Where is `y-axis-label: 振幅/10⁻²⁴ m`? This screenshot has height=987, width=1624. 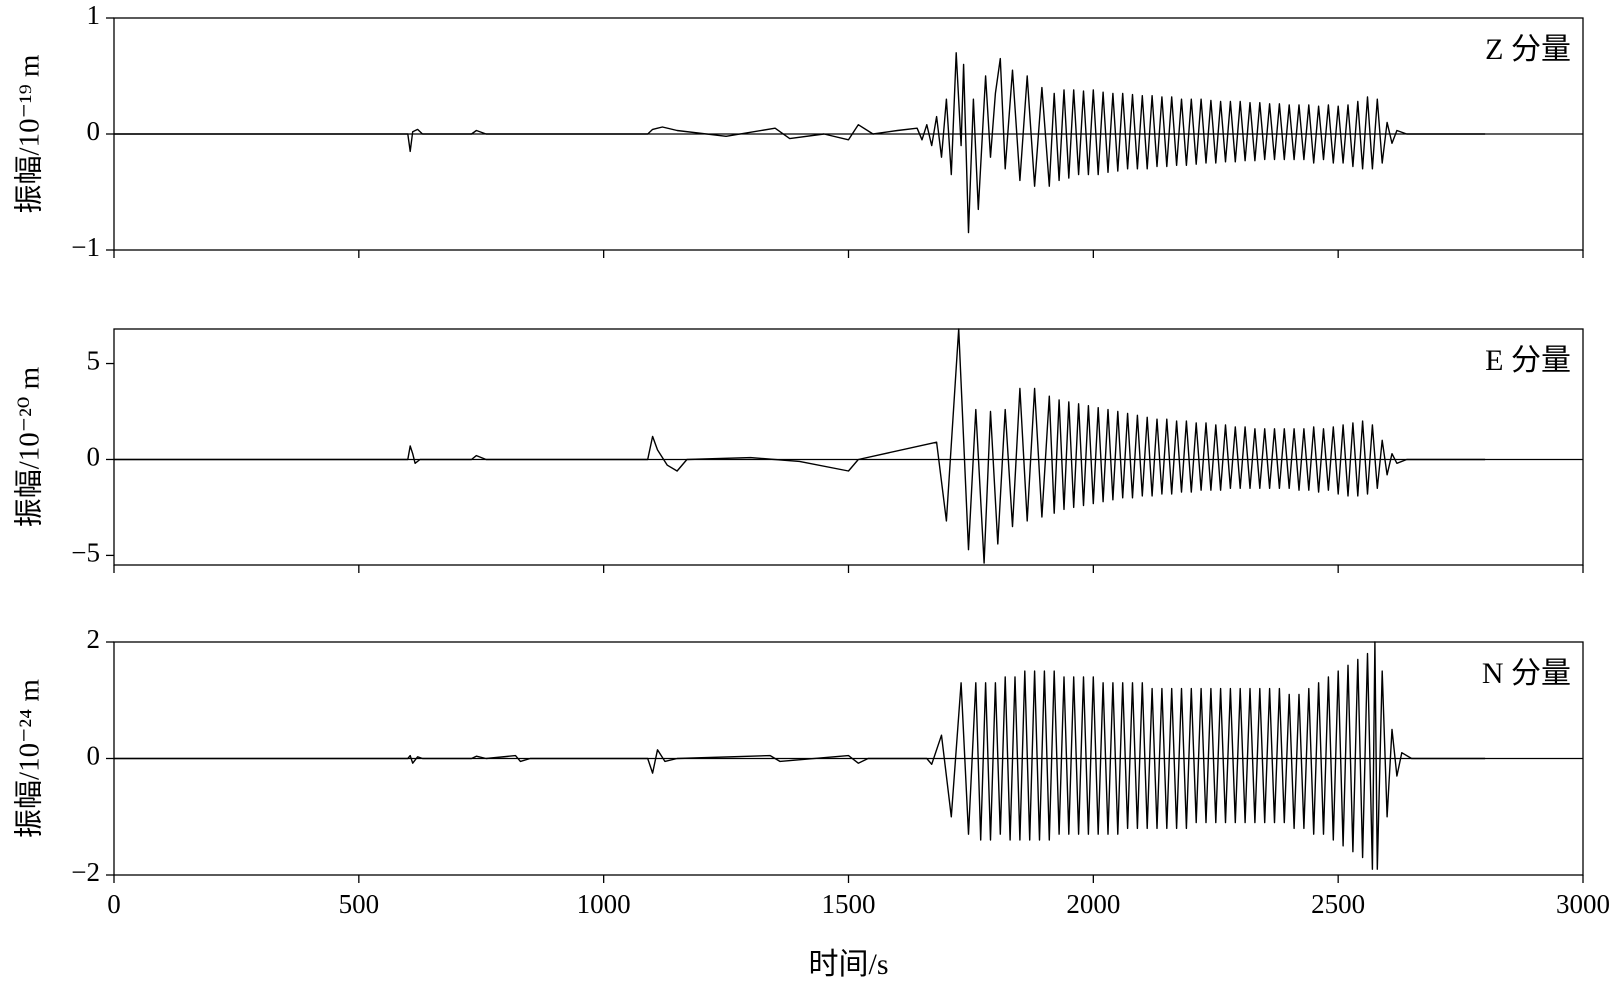
y-axis-label: 振幅/10⁻²⁴ m is located at coordinates (29, 758).